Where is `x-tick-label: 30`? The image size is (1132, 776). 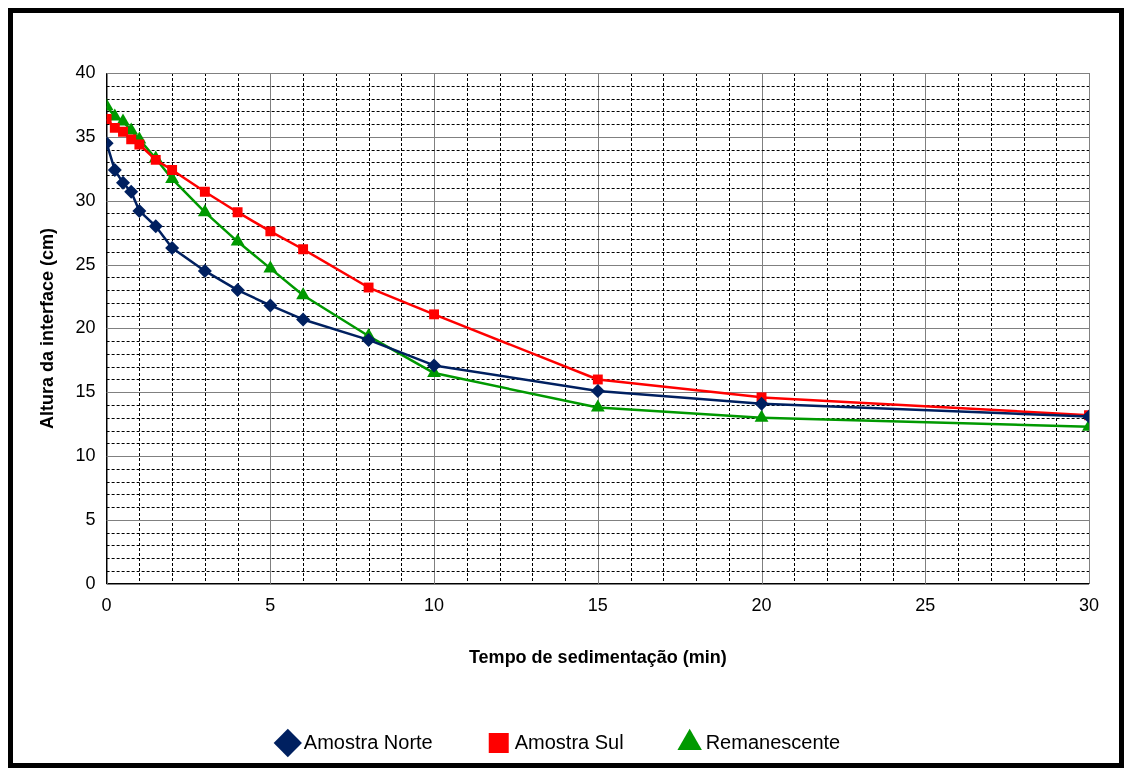 x-tick-label: 30 is located at coordinates (1089, 604).